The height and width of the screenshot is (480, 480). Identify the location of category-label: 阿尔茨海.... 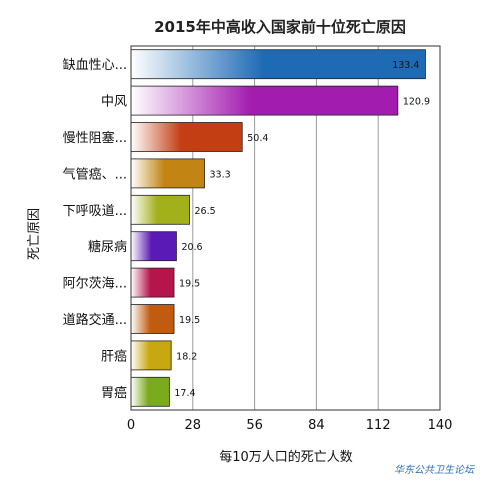
(95, 284).